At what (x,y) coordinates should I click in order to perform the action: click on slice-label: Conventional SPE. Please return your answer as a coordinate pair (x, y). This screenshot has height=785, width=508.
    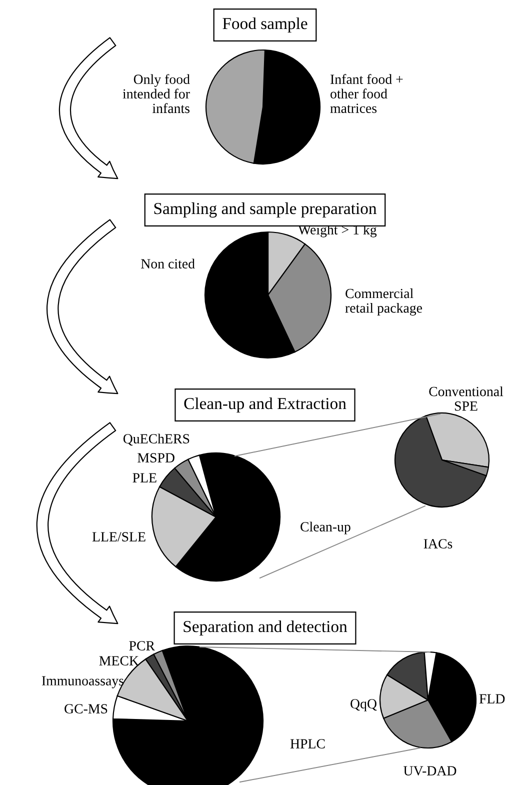
    Looking at the image, I should click on (466, 398).